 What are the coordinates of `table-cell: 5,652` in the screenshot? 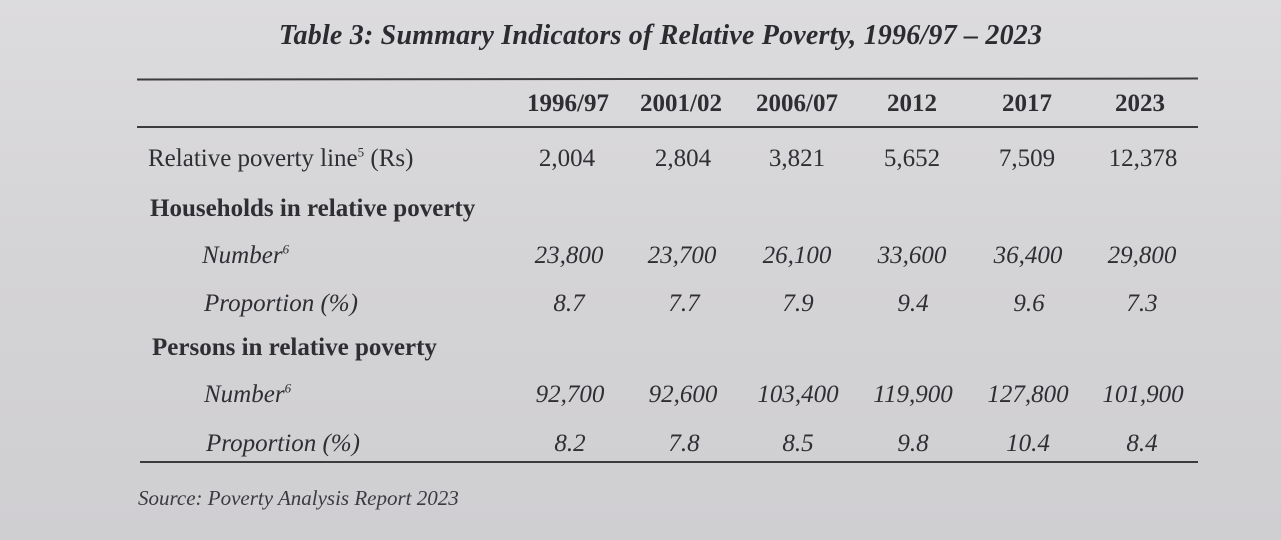 It's located at (912, 158).